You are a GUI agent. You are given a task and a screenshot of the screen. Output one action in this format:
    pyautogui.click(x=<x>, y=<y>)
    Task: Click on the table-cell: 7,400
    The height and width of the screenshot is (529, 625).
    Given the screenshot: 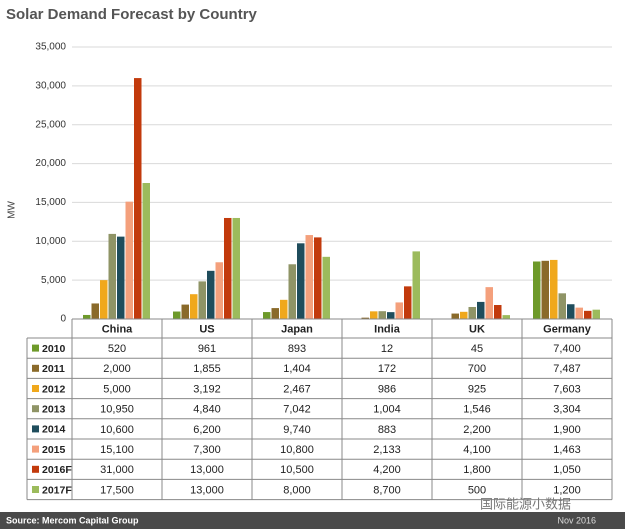 What is the action you would take?
    pyautogui.click(x=567, y=349)
    